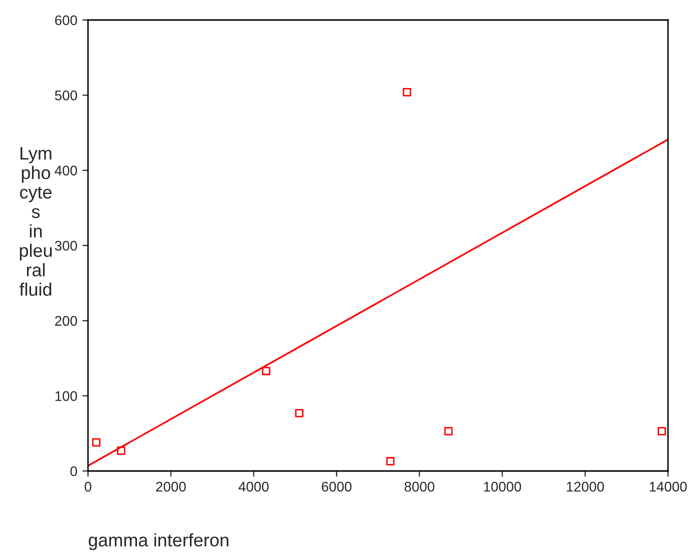 Image resolution: width=691 pixels, height=554 pixels. What do you see at coordinates (419, 487) in the screenshot?
I see `x-tick-label: 8000` at bounding box center [419, 487].